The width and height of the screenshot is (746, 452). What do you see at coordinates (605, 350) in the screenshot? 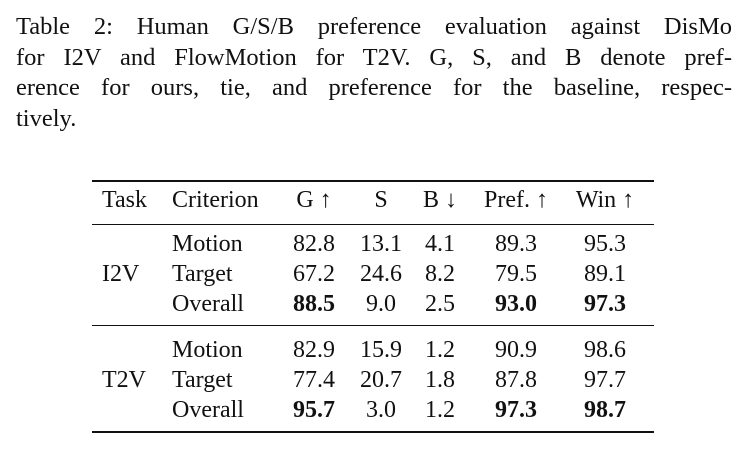
I see `value-cell: 98.6` at bounding box center [605, 350].